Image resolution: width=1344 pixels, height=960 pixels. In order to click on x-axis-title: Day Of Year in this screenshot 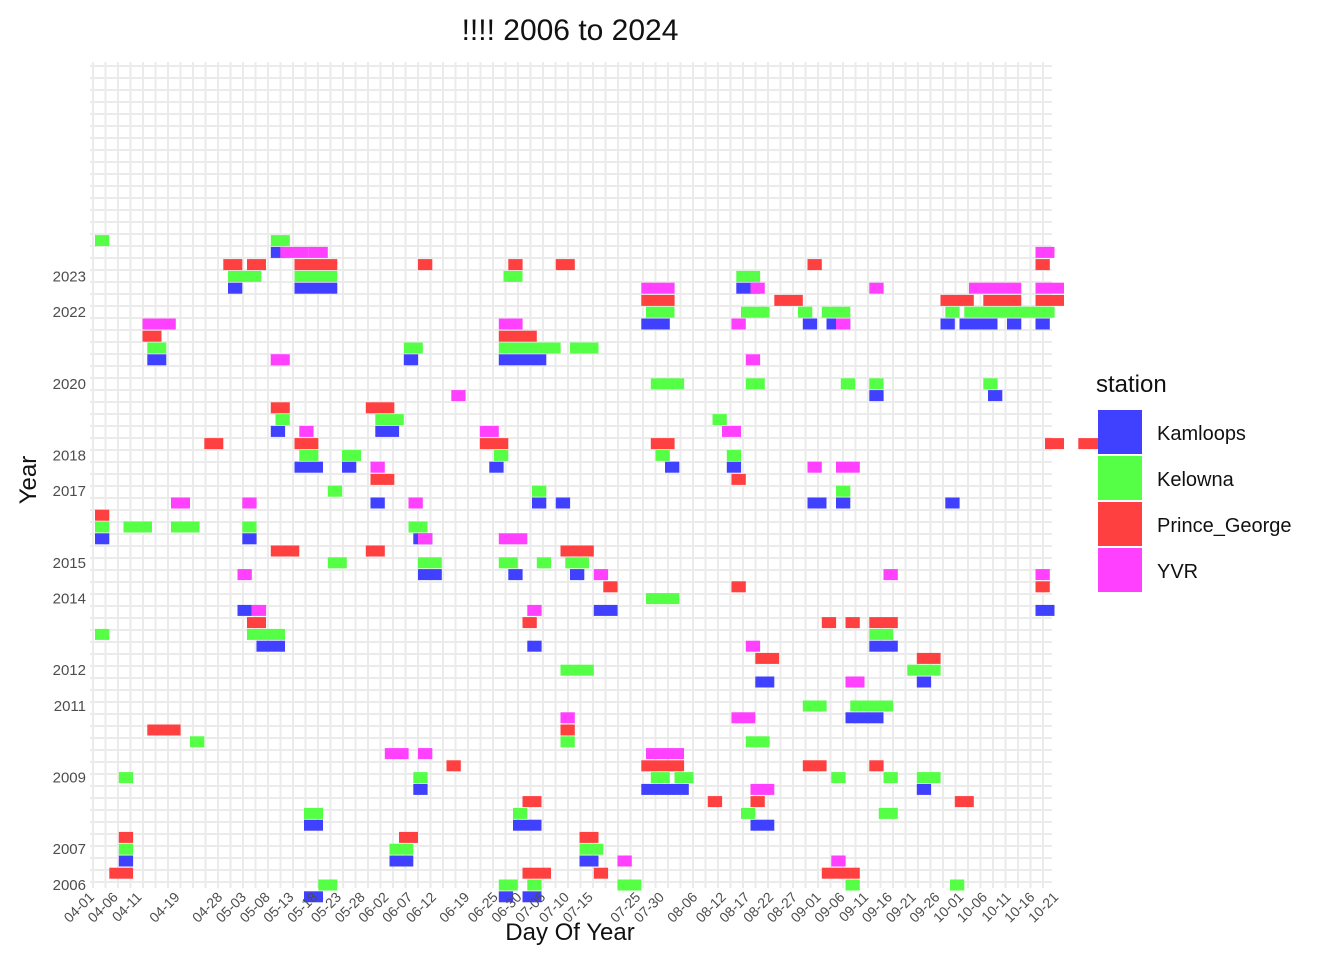, I will do `click(569, 932)`.